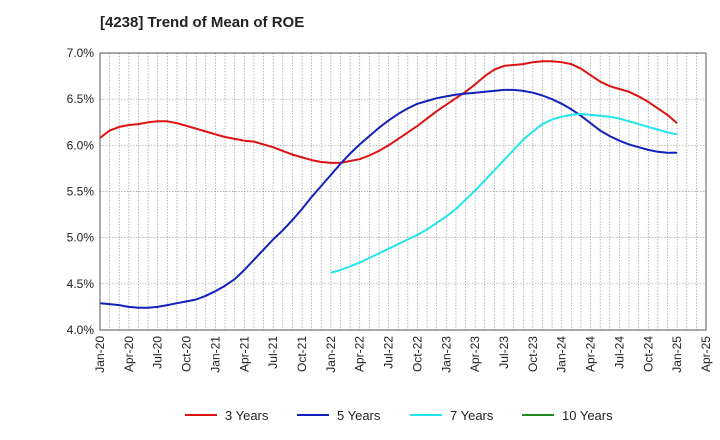  What do you see at coordinates (331, 354) in the screenshot?
I see `x-tick-label: Jan-22` at bounding box center [331, 354].